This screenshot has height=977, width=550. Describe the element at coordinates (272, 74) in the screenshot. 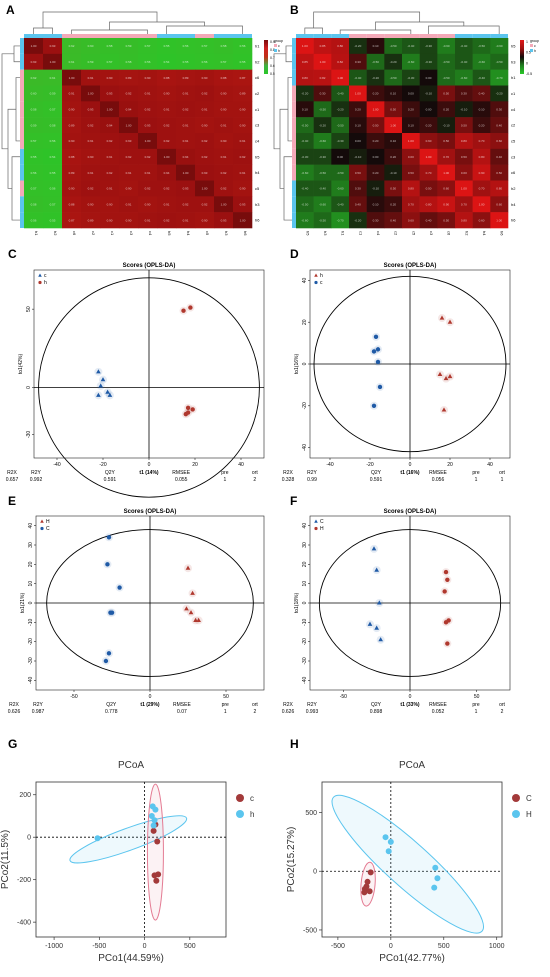

I see `scale-tick-label: 0.5` at that location.